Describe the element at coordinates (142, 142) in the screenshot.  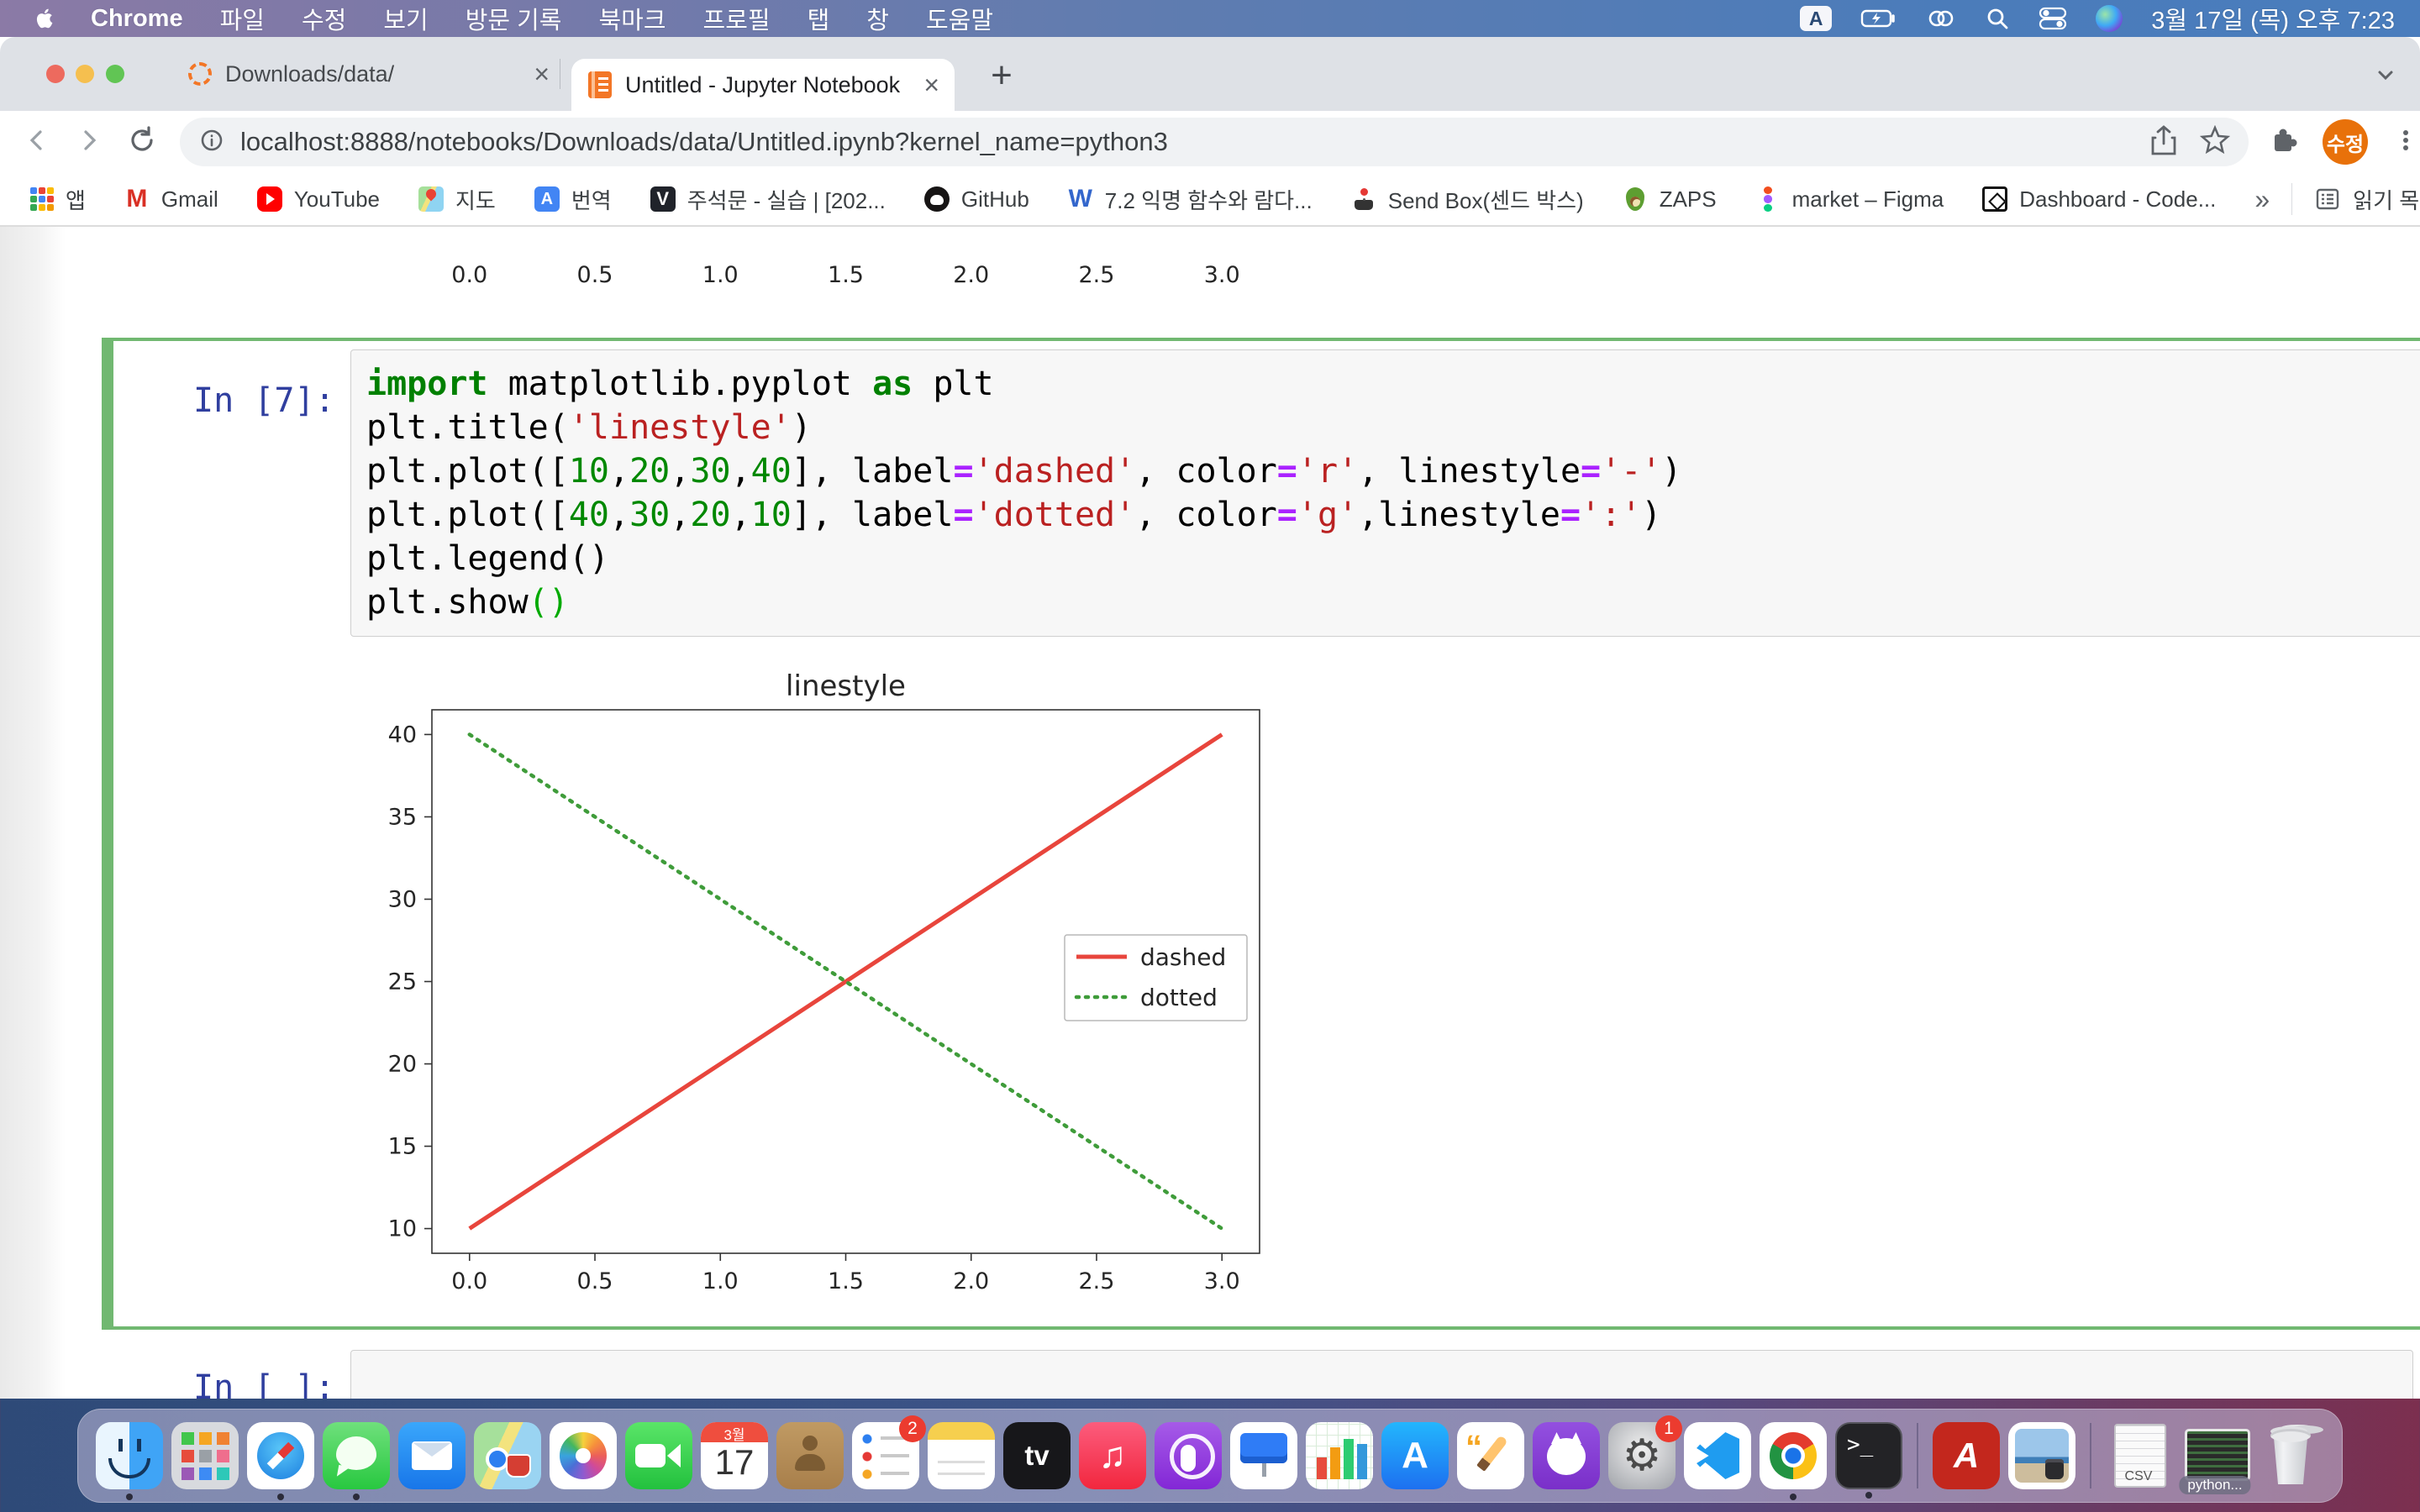
I see `reload-icon` at that location.